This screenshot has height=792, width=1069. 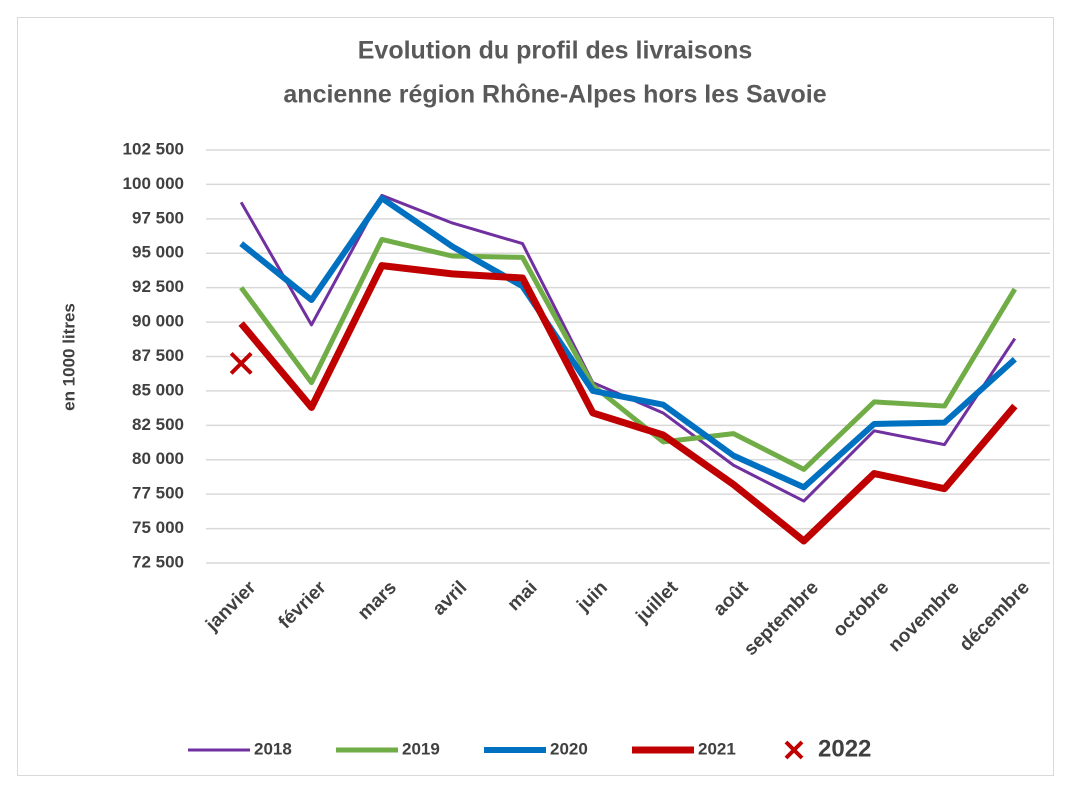 What do you see at coordinates (158, 252) in the screenshot?
I see `y-tick-label: 95 000` at bounding box center [158, 252].